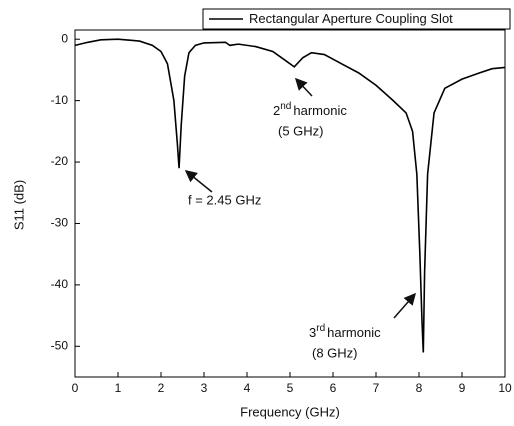  I want to click on legend-label: Rectangular Aperture Coupling Slot, so click(351, 18).